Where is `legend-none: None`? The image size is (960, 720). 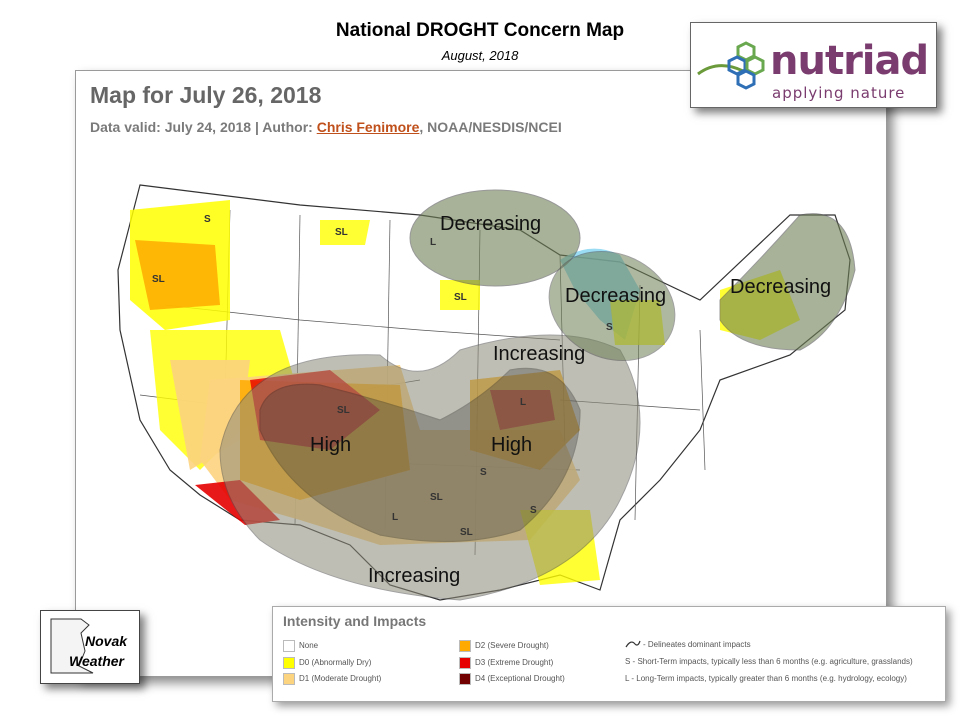 legend-none: None is located at coordinates (309, 645).